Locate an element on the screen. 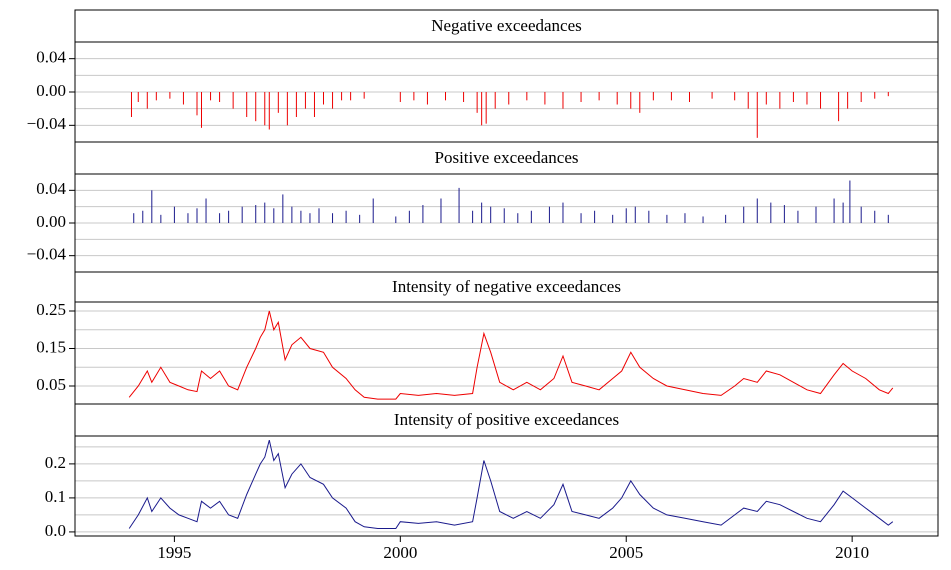 The width and height of the screenshot is (951, 570). x-tick-label: 2010 is located at coordinates (852, 552).